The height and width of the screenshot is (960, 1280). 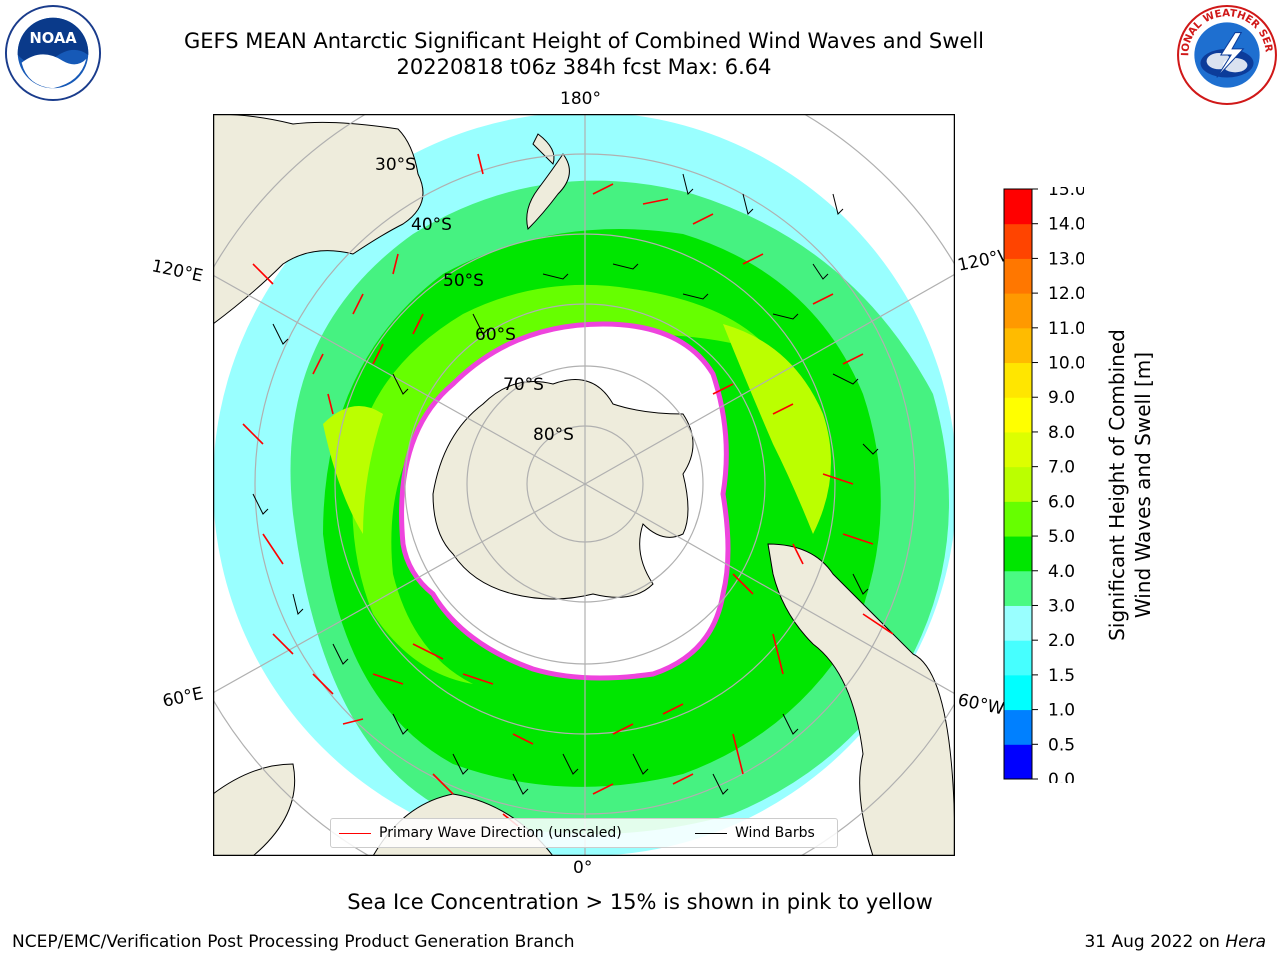 What do you see at coordinates (563, 489) in the screenshot?
I see `antarctica-land` at bounding box center [563, 489].